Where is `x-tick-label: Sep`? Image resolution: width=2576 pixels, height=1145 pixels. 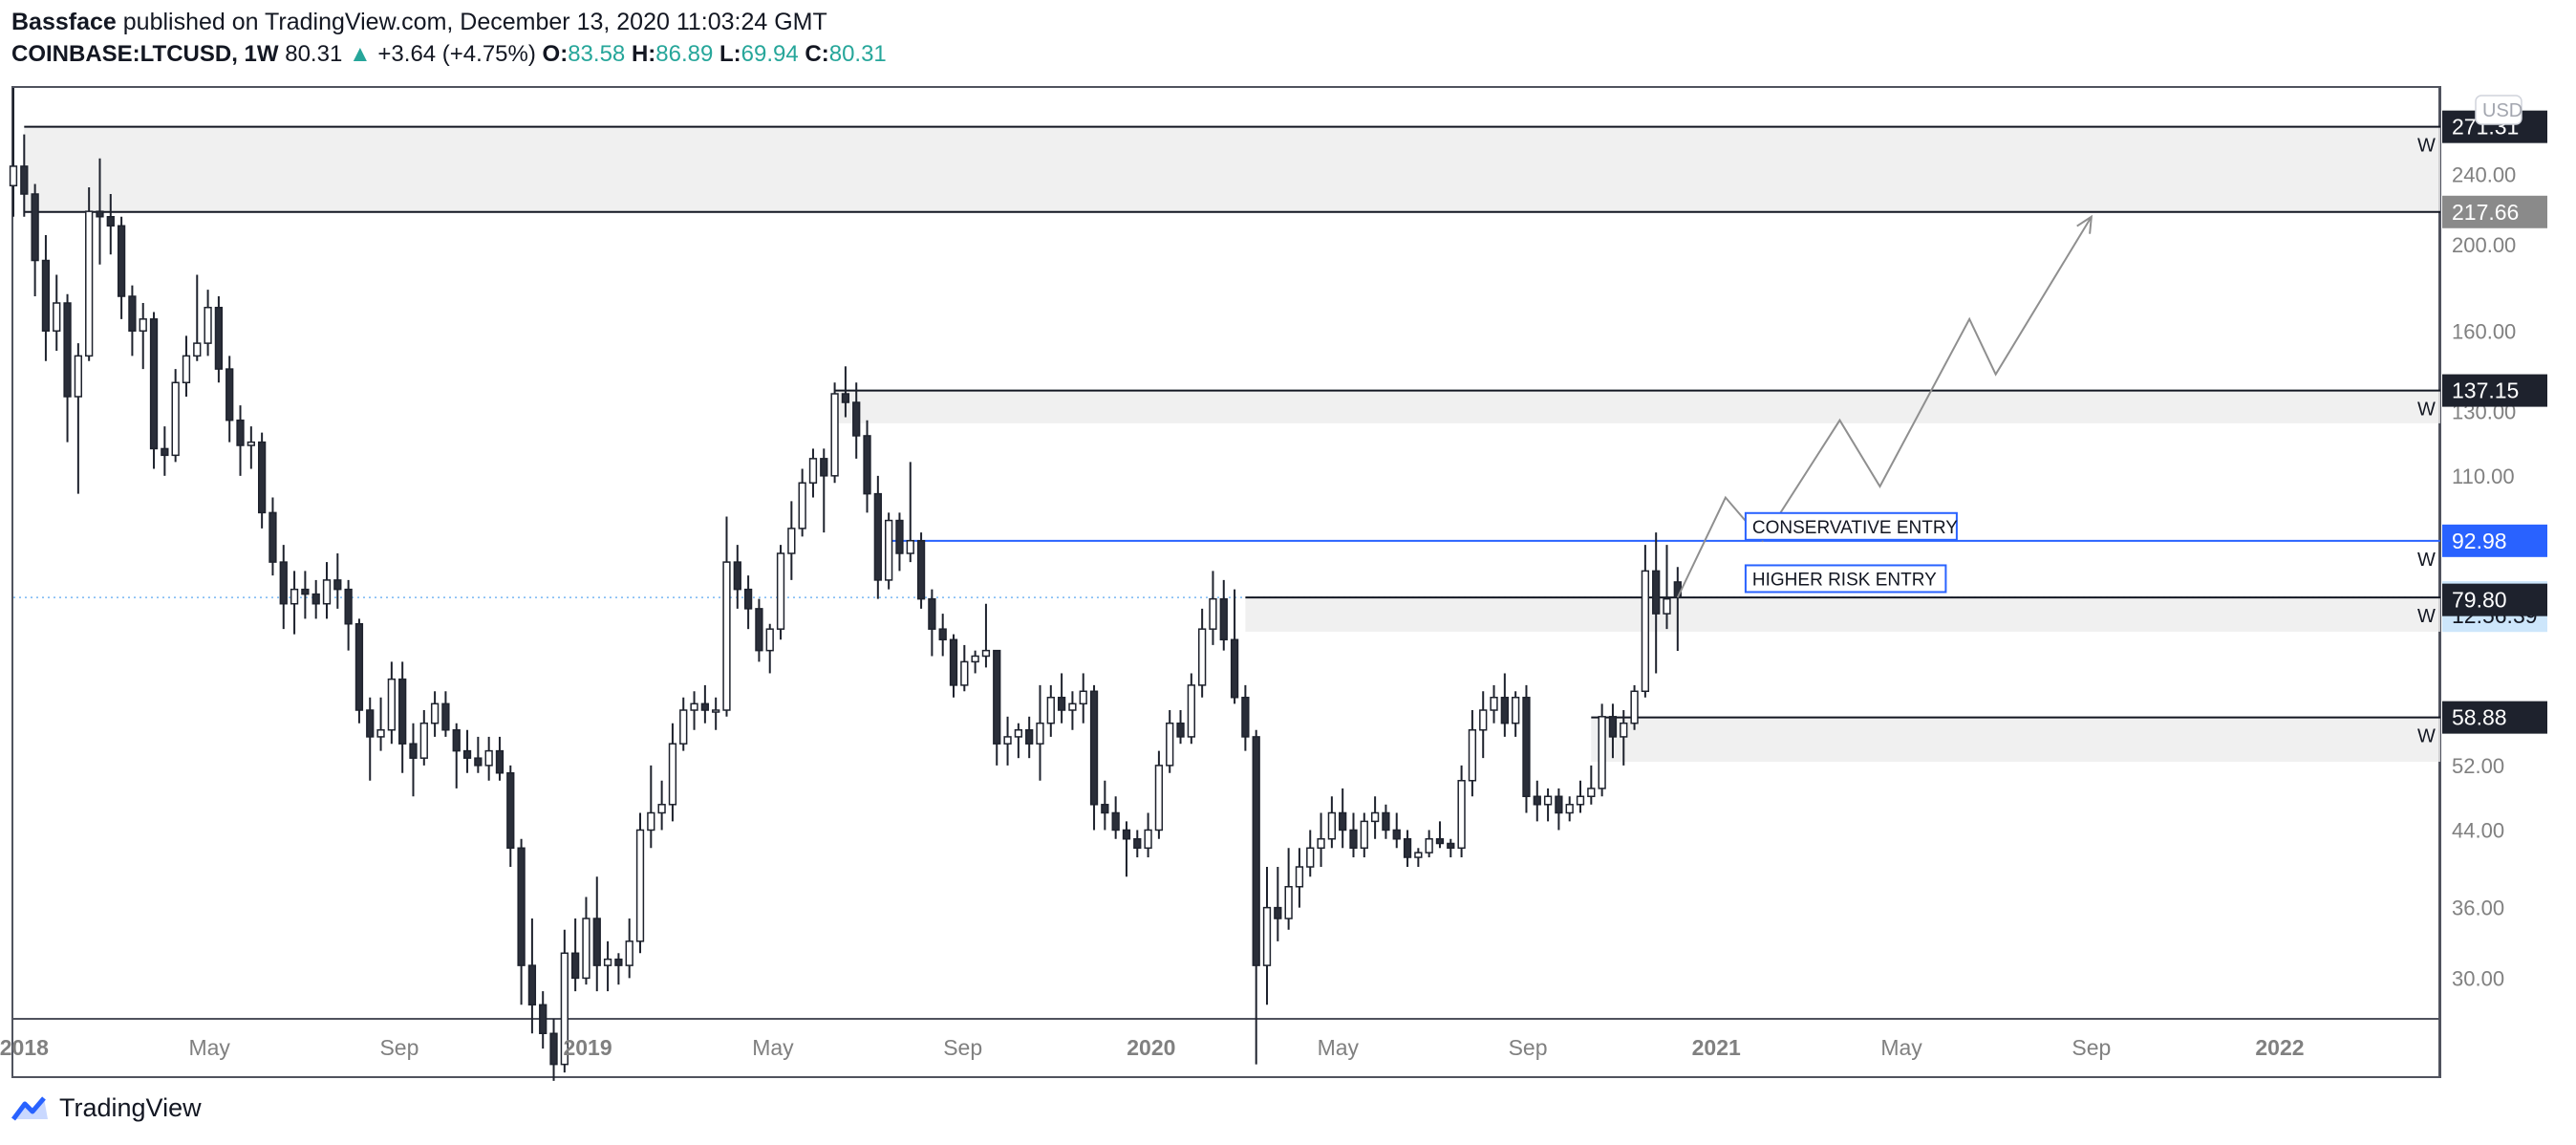 x-tick-label: Sep is located at coordinates (962, 1048).